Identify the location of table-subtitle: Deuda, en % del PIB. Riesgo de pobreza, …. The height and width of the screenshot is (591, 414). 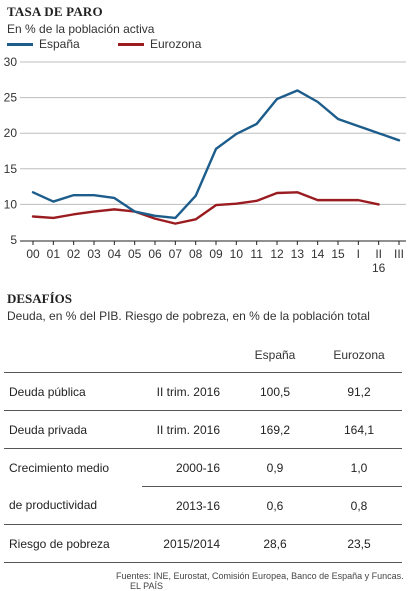
(188, 316).